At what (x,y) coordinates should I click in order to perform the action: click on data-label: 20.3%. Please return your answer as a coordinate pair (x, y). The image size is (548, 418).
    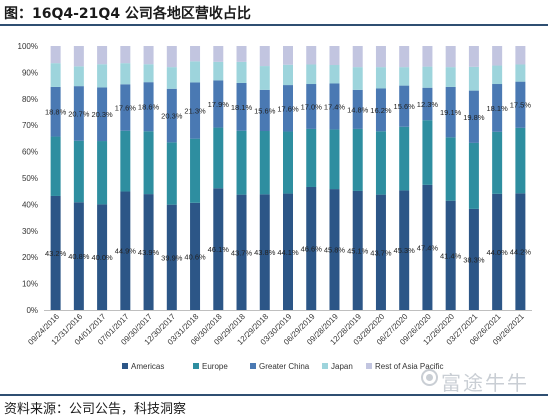
    Looking at the image, I should click on (172, 116).